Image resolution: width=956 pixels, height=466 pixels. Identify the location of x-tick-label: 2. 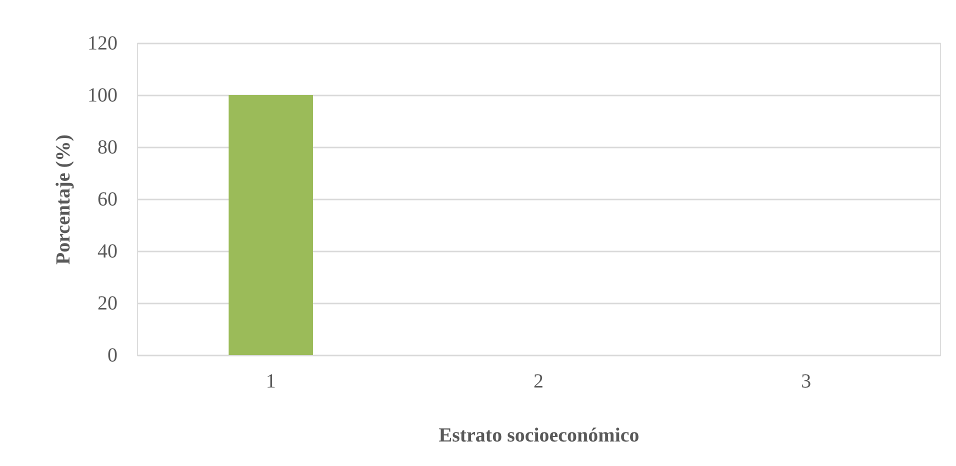
(539, 381).